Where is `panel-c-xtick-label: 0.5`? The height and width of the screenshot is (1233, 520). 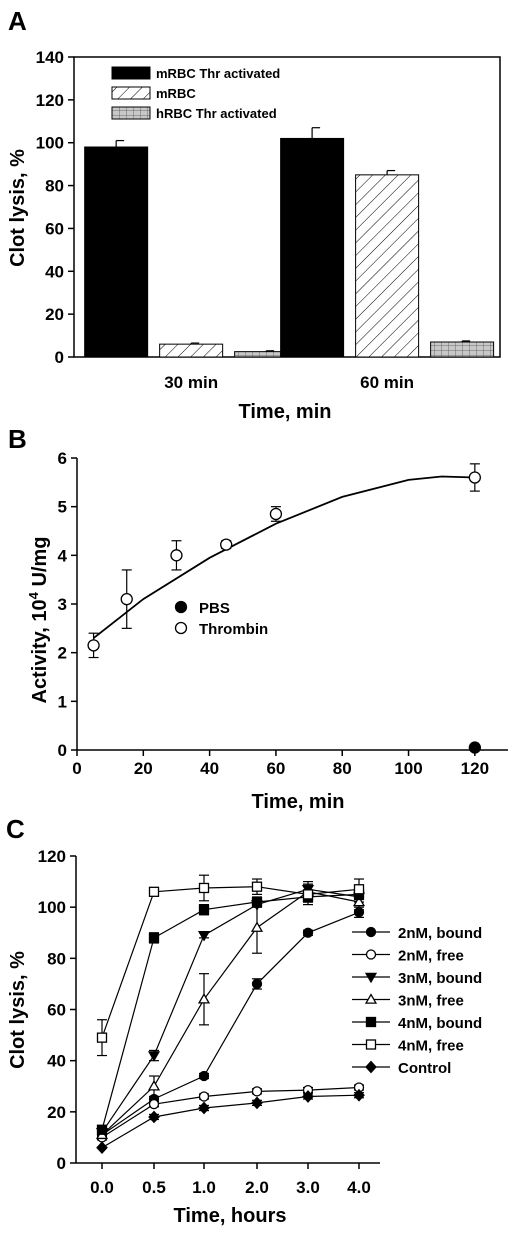
panel-c-xtick-label: 0.5 is located at coordinates (154, 1187).